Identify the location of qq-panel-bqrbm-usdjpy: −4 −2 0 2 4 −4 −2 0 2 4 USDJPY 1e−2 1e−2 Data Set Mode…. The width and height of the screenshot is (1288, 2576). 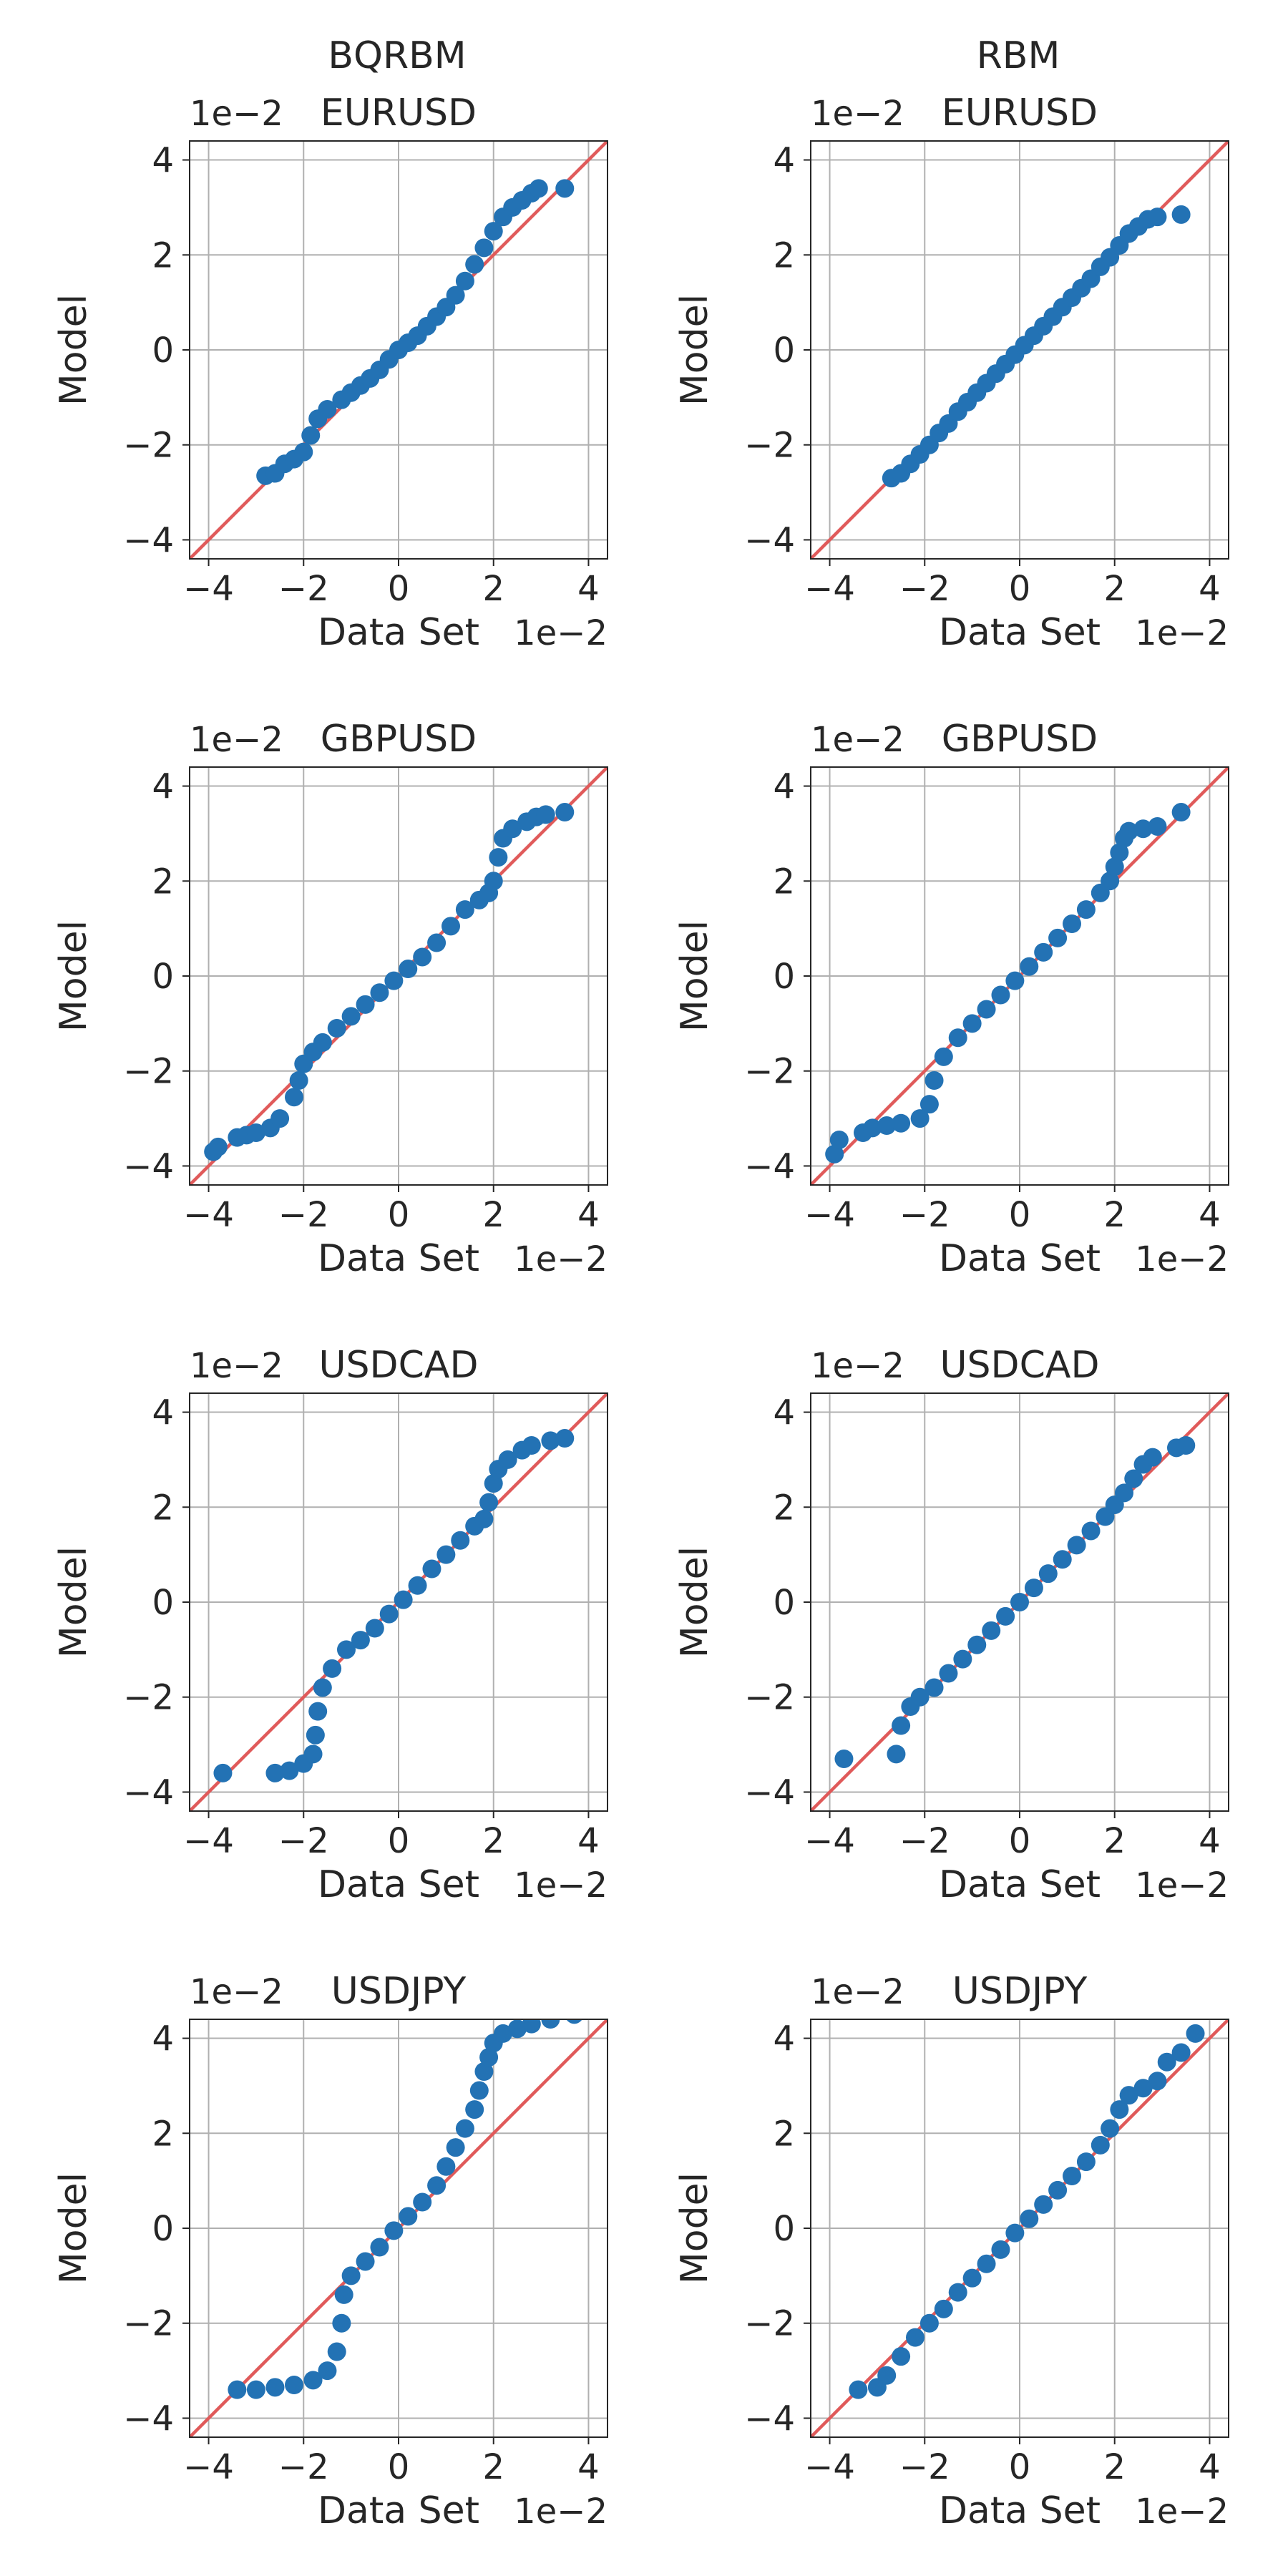
(330, 2251).